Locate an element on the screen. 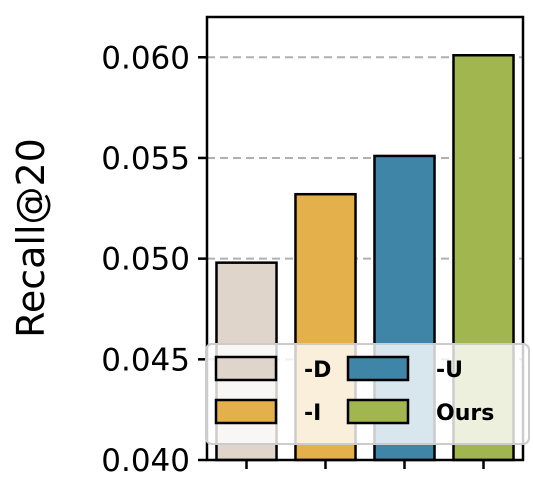 The width and height of the screenshot is (533, 488). legend-swatch-i is located at coordinates (246, 411).